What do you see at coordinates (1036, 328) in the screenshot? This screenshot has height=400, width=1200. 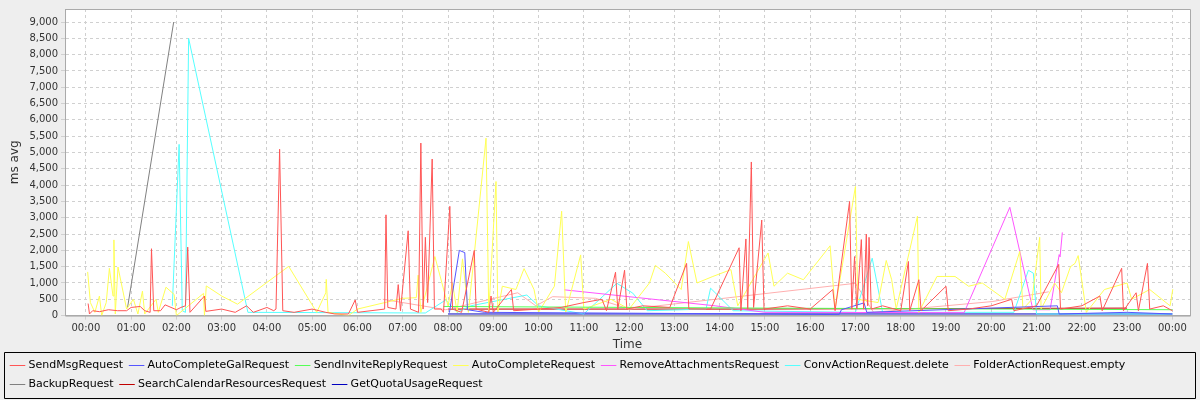 I see `x-tick-label: 21:00` at bounding box center [1036, 328].